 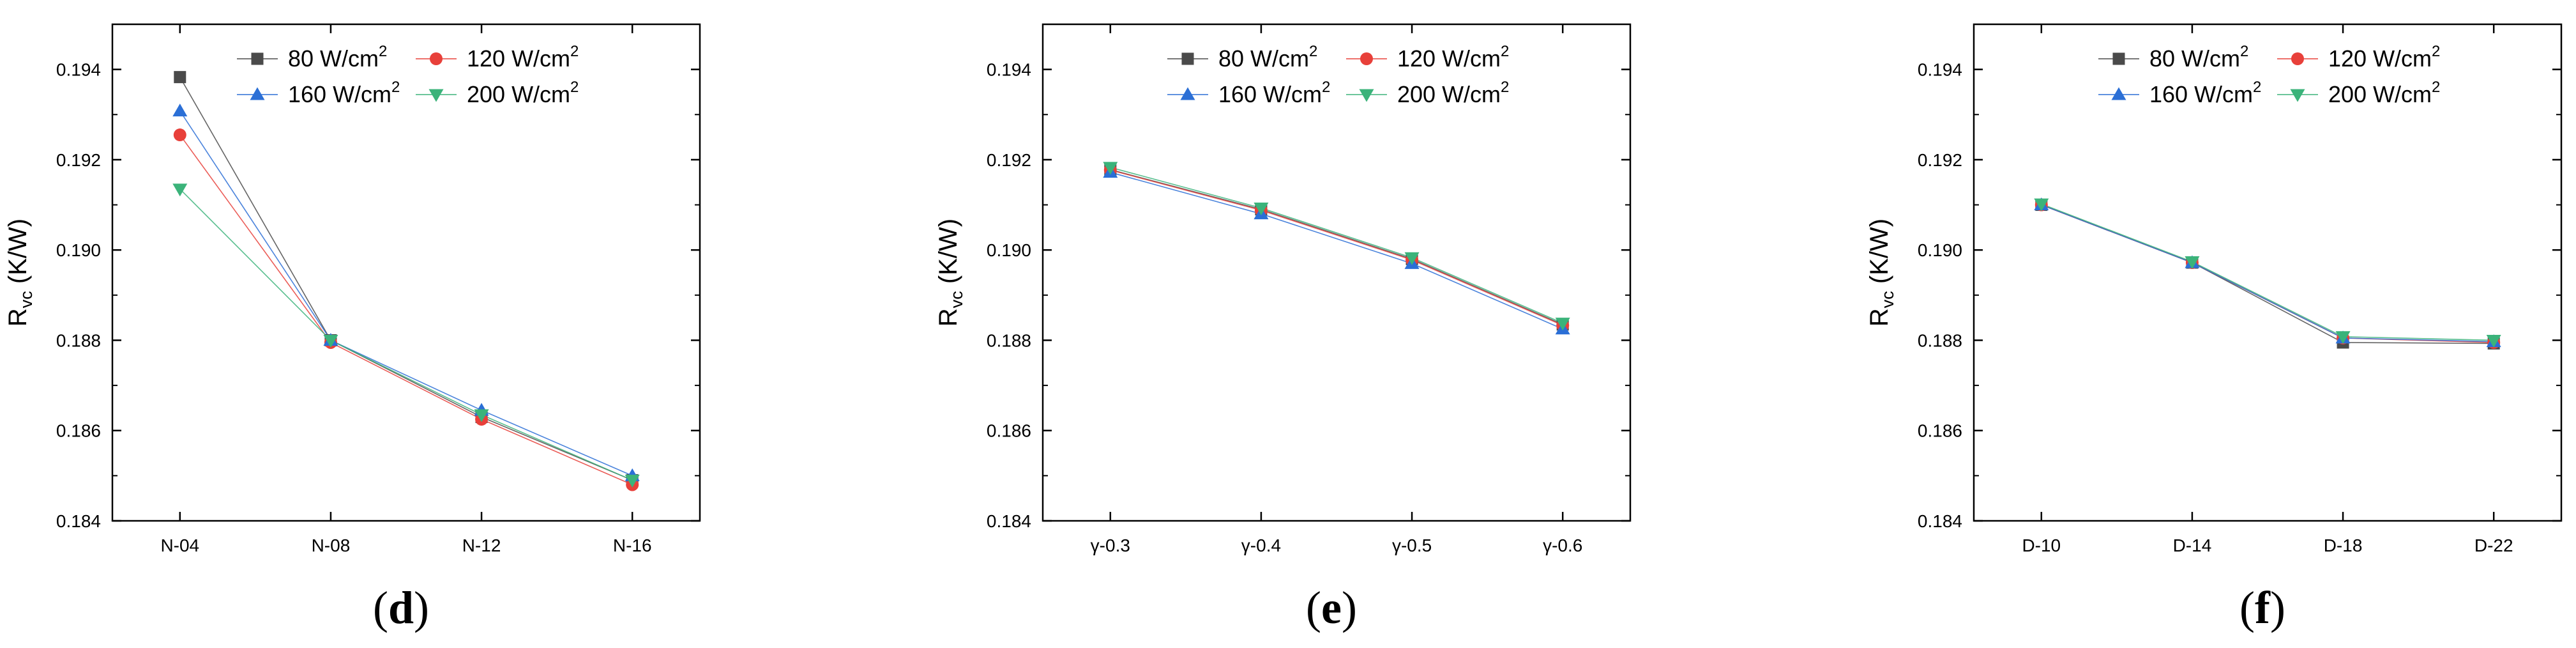 I want to click on x-tick-label: γ-0.6, so click(x=1563, y=546).